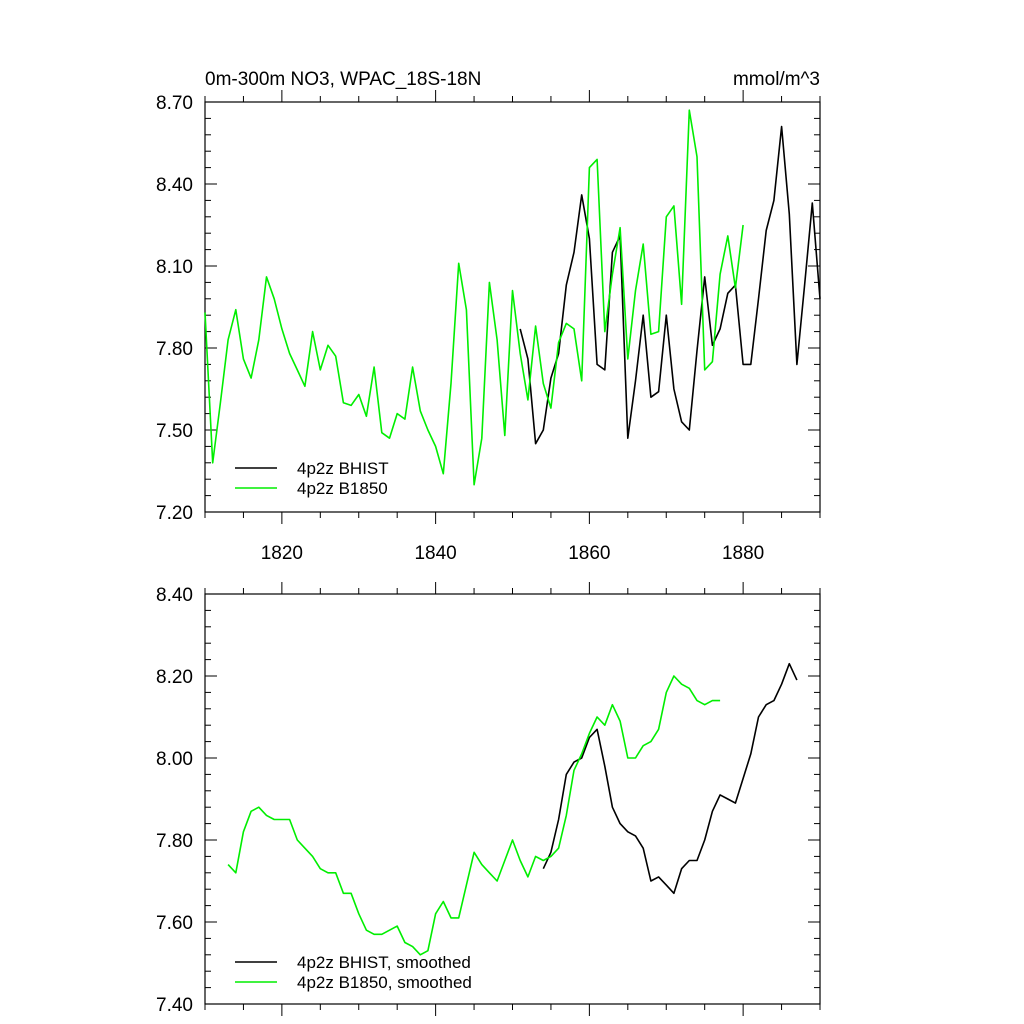 The image size is (1024, 1024). What do you see at coordinates (384, 962) in the screenshot?
I see `legend-label: 4p2z BHIST, smoothed` at bounding box center [384, 962].